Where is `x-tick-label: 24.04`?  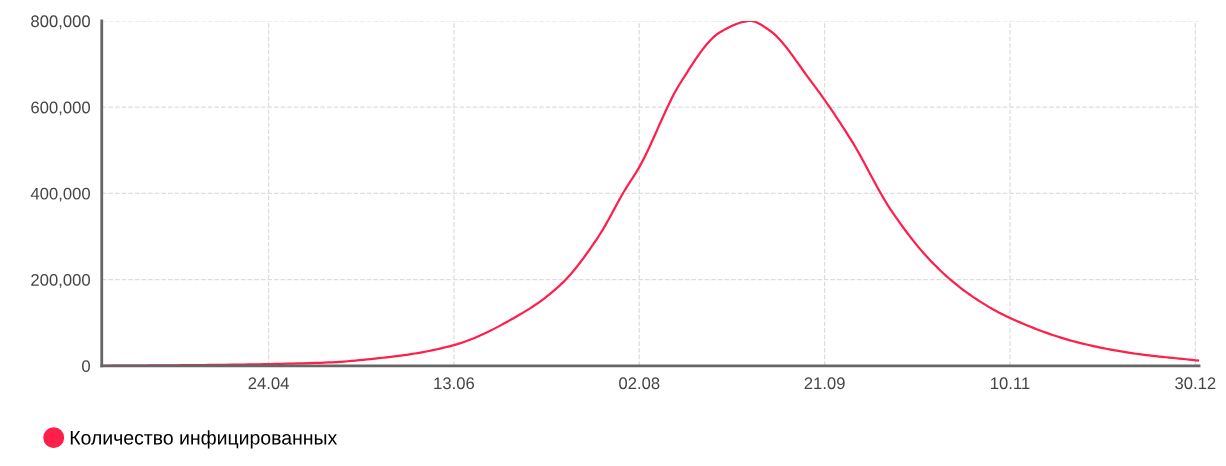 x-tick-label: 24.04 is located at coordinates (268, 383).